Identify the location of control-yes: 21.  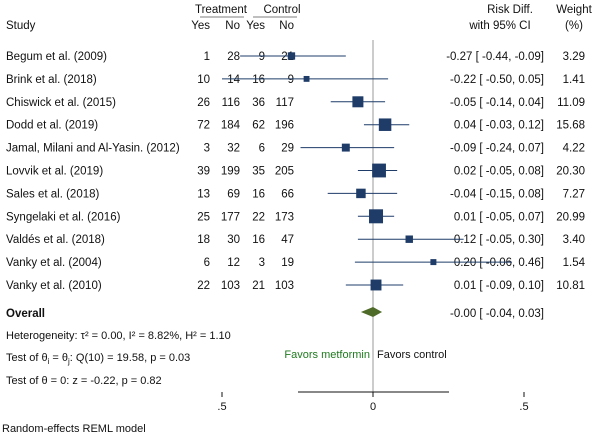
(258, 286).